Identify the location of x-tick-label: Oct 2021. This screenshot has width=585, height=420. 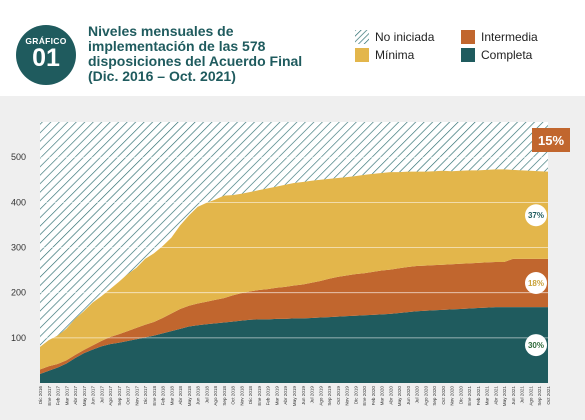
(548, 395).